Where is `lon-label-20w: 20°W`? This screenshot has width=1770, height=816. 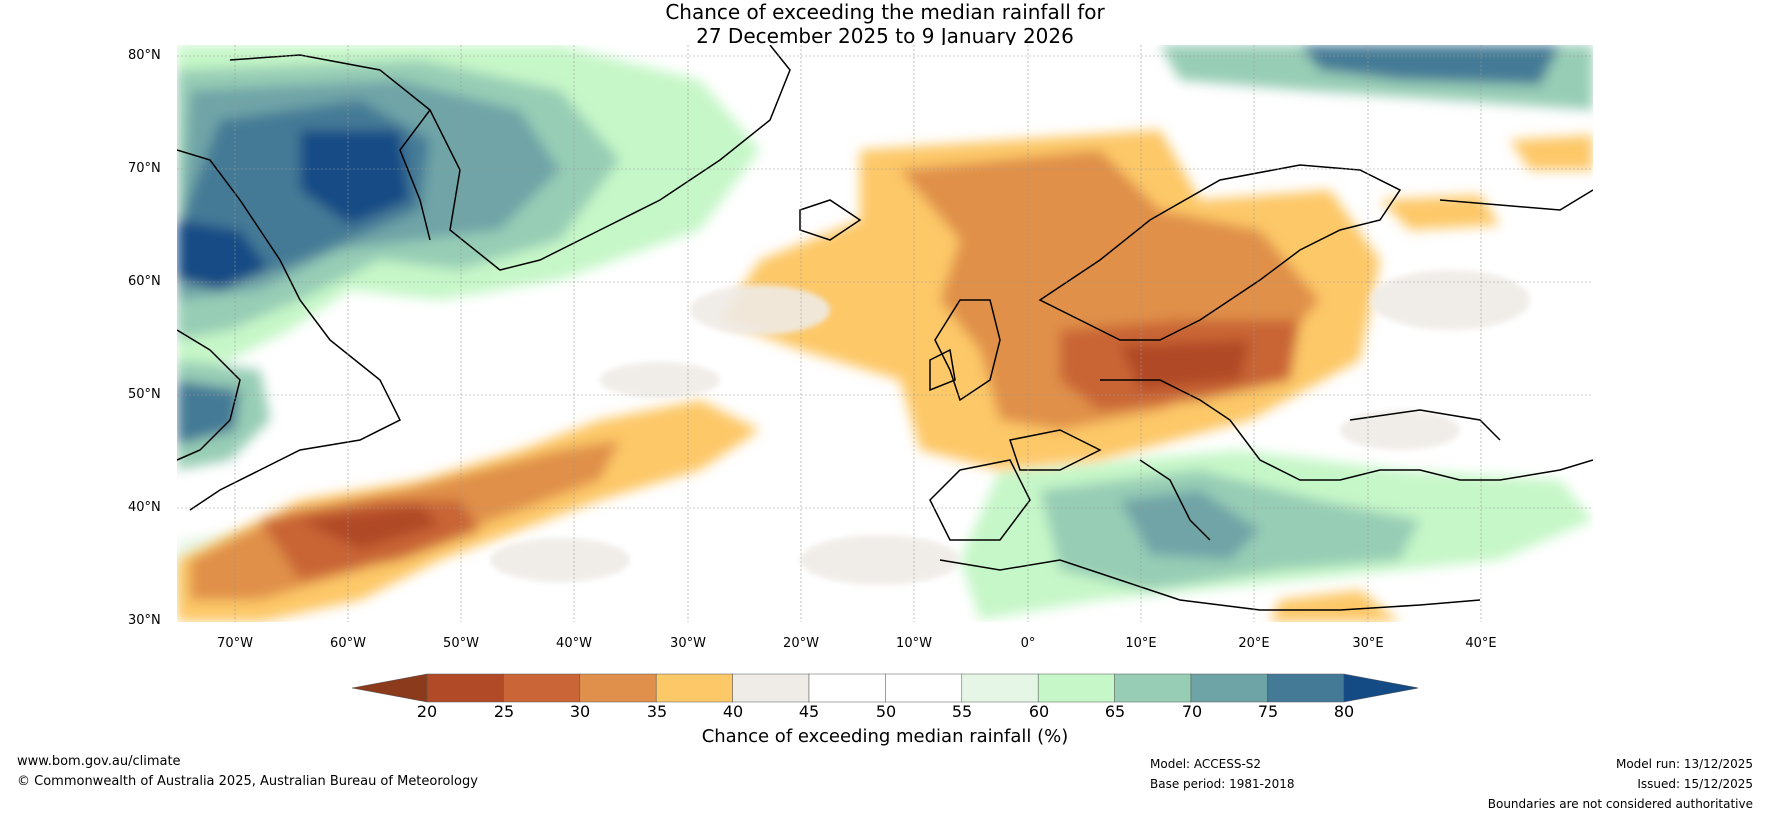
lon-label-20w: 20°W is located at coordinates (801, 643).